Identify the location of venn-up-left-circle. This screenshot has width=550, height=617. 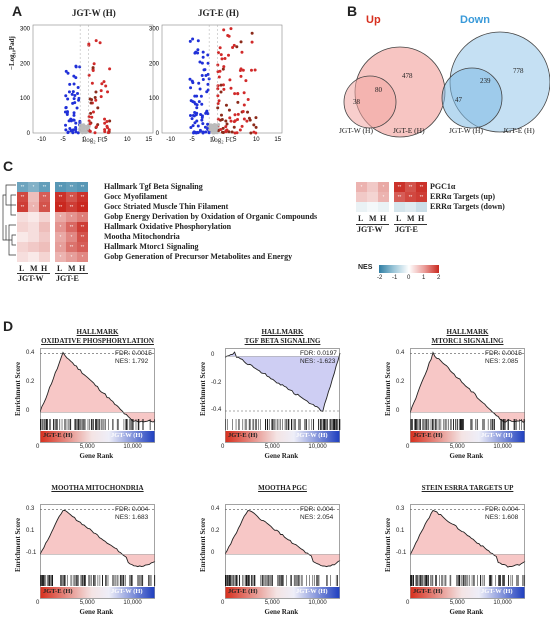
(370, 102).